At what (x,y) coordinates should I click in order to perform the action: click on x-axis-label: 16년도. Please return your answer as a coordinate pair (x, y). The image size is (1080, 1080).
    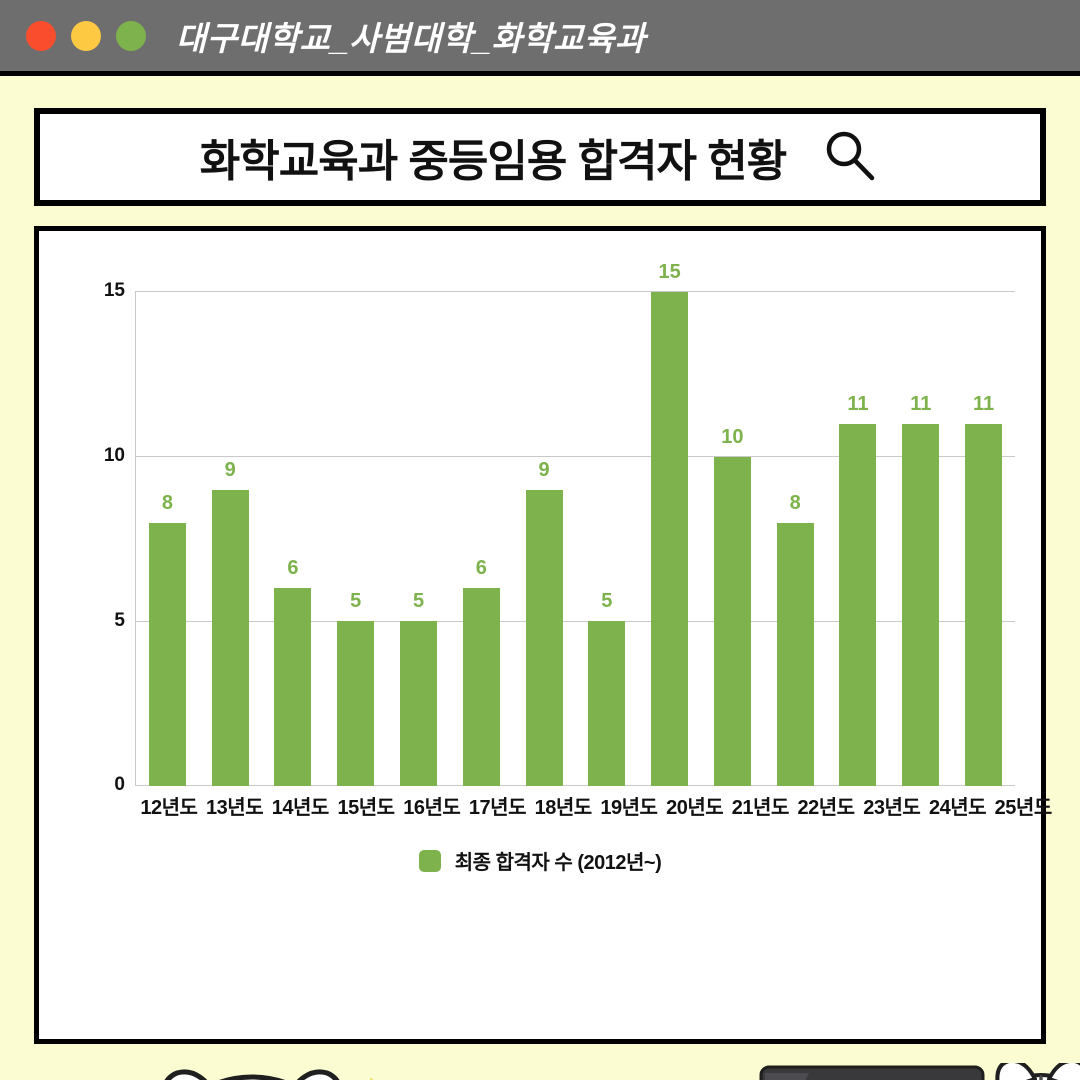
    Looking at the image, I should click on (432, 808).